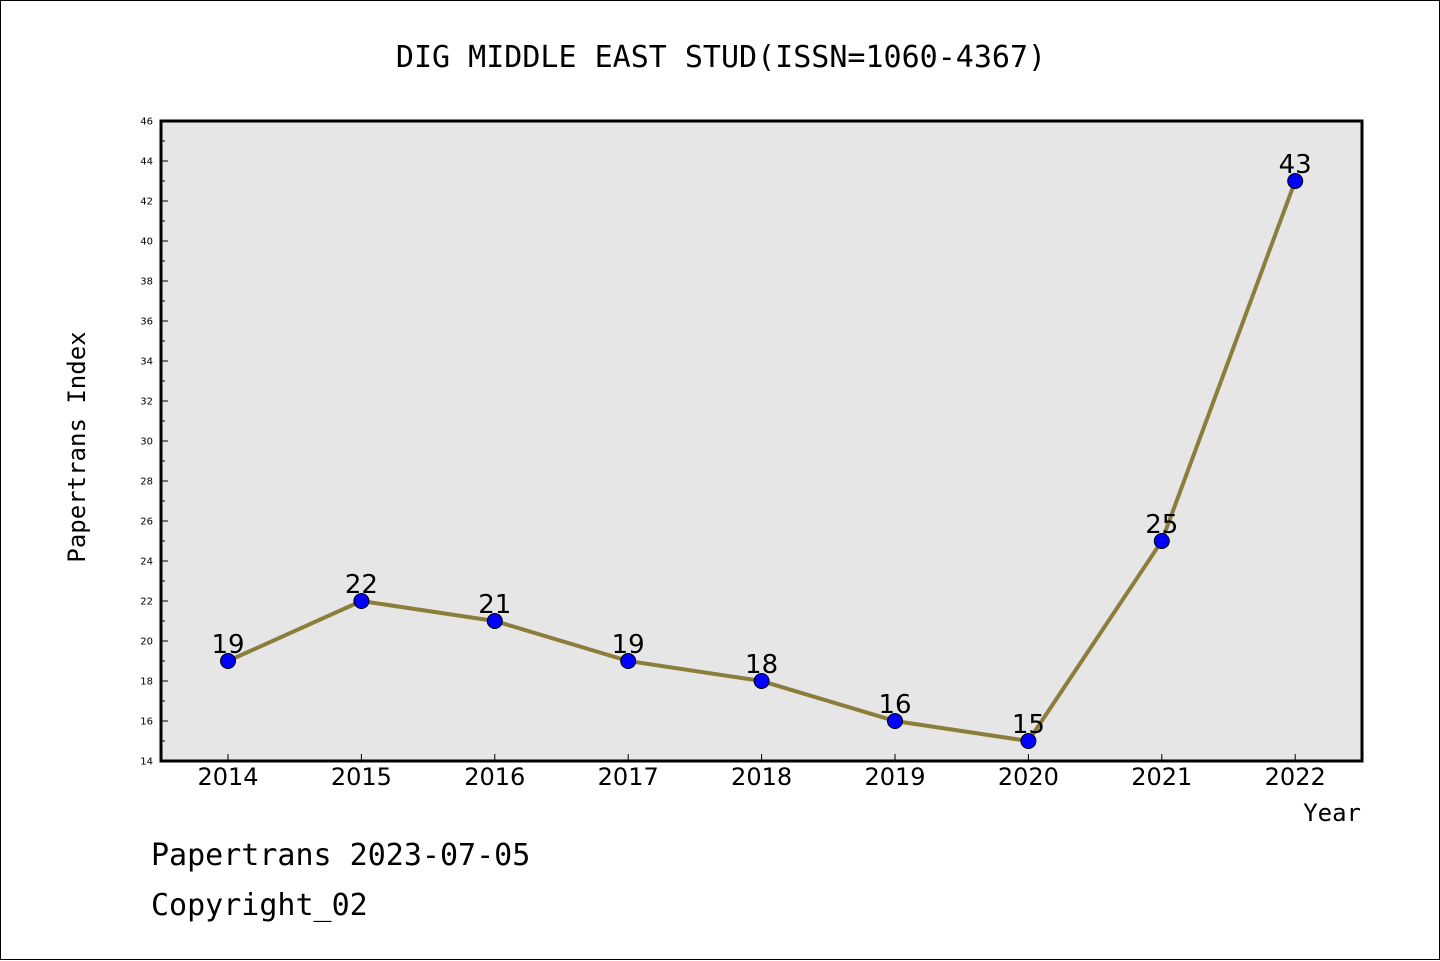  What do you see at coordinates (146, 202) in the screenshot?
I see `y-tick-label: 42` at bounding box center [146, 202].